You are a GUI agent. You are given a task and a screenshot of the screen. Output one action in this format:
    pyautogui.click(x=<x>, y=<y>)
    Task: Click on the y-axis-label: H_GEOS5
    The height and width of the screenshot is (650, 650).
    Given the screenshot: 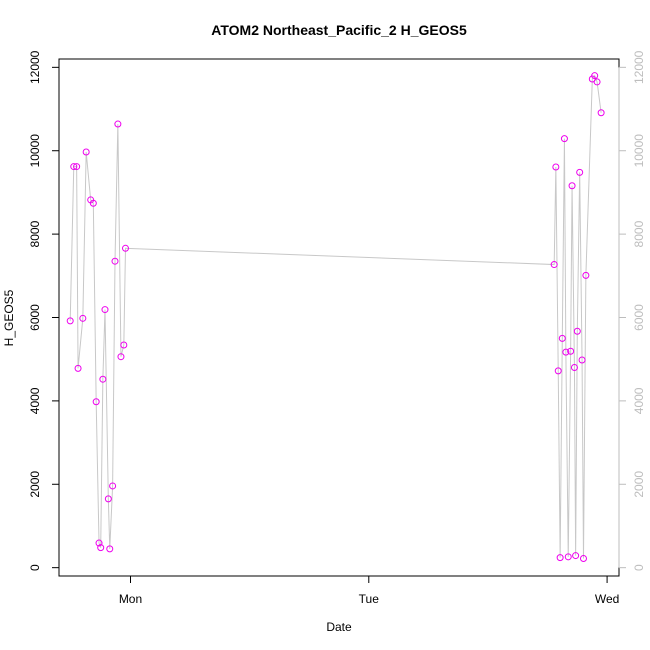 What is the action you would take?
    pyautogui.click(x=9, y=317)
    